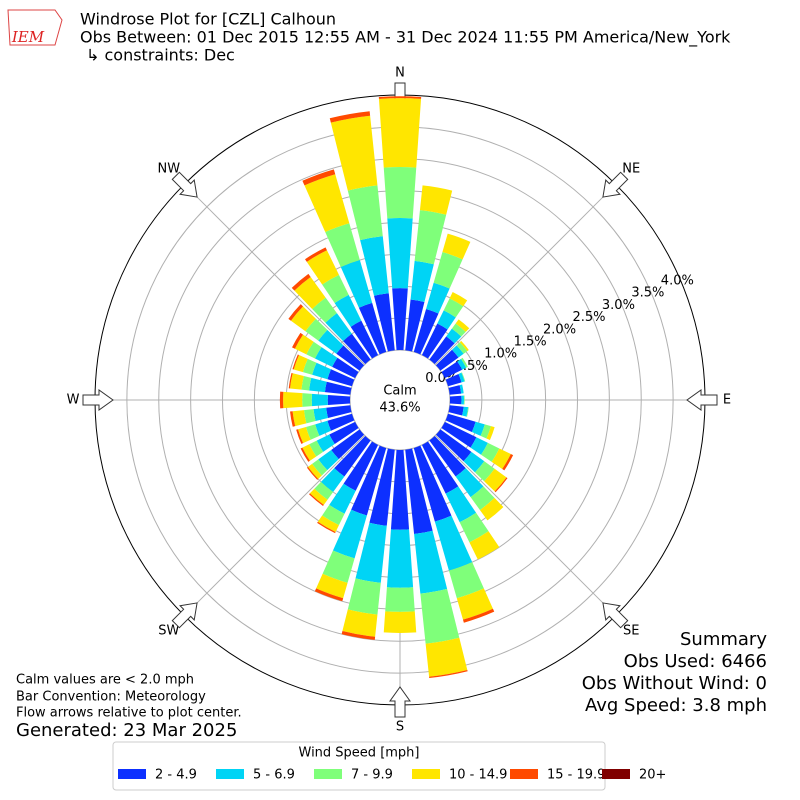  Describe the element at coordinates (129, 713) in the screenshot. I see `note: Flow arrows relative to plot center.` at that location.